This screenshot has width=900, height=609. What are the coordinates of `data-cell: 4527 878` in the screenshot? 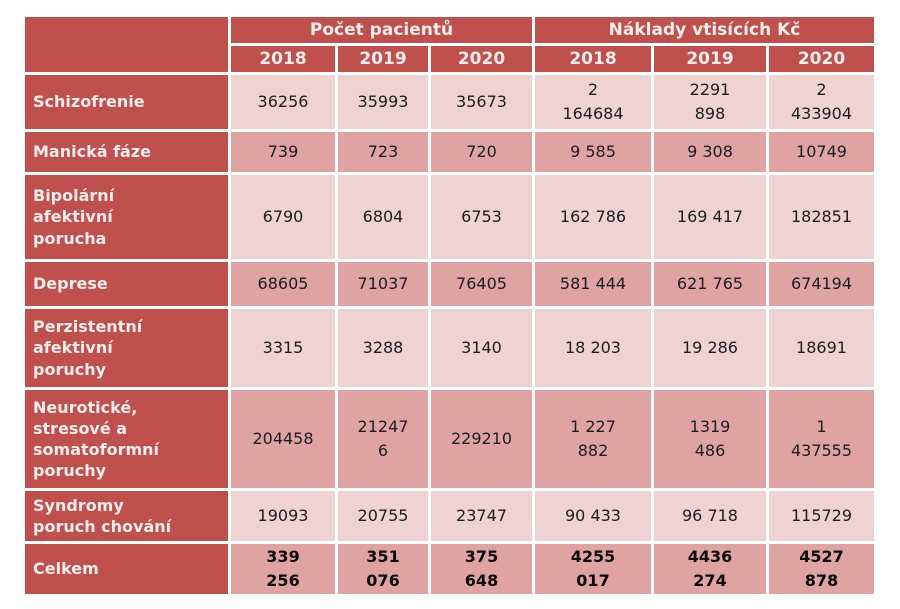 It's located at (821, 569).